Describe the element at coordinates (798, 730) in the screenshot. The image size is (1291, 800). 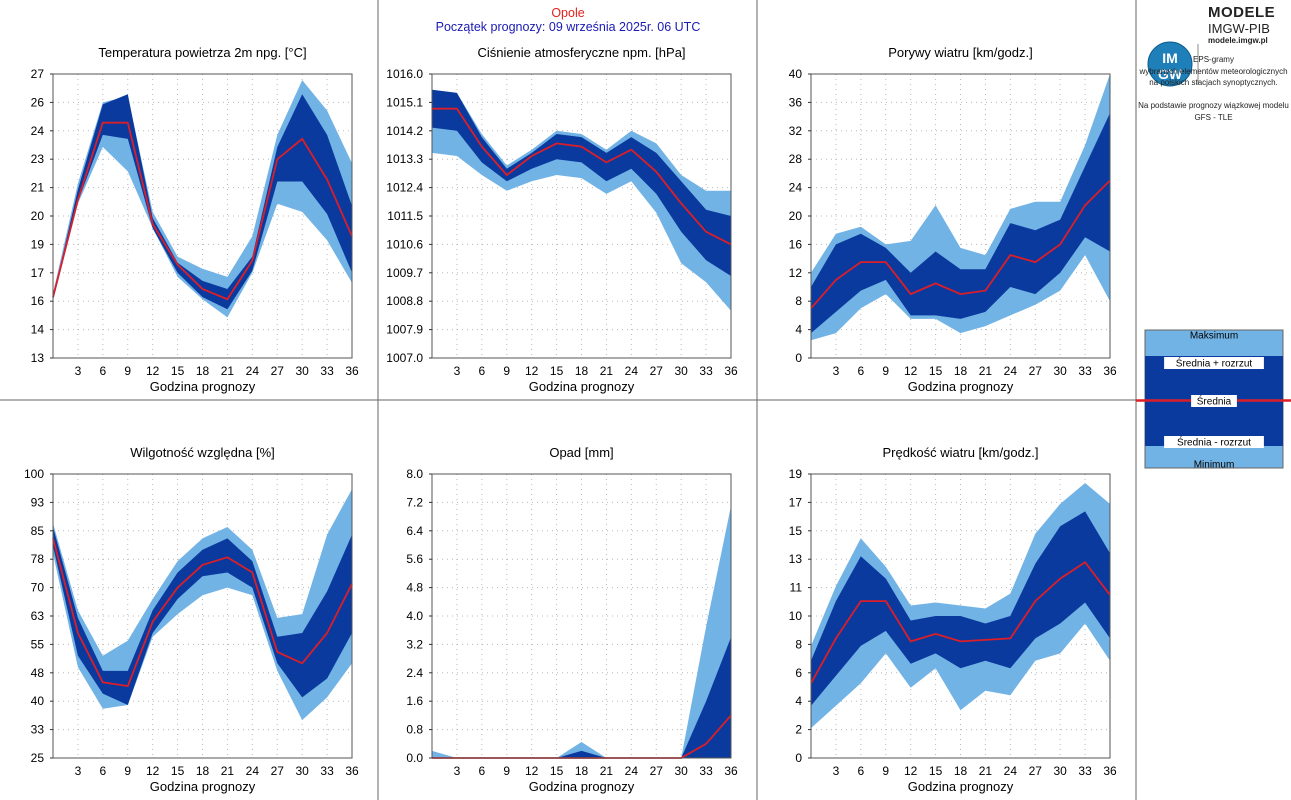
I see `y-tick-label: 2` at that location.